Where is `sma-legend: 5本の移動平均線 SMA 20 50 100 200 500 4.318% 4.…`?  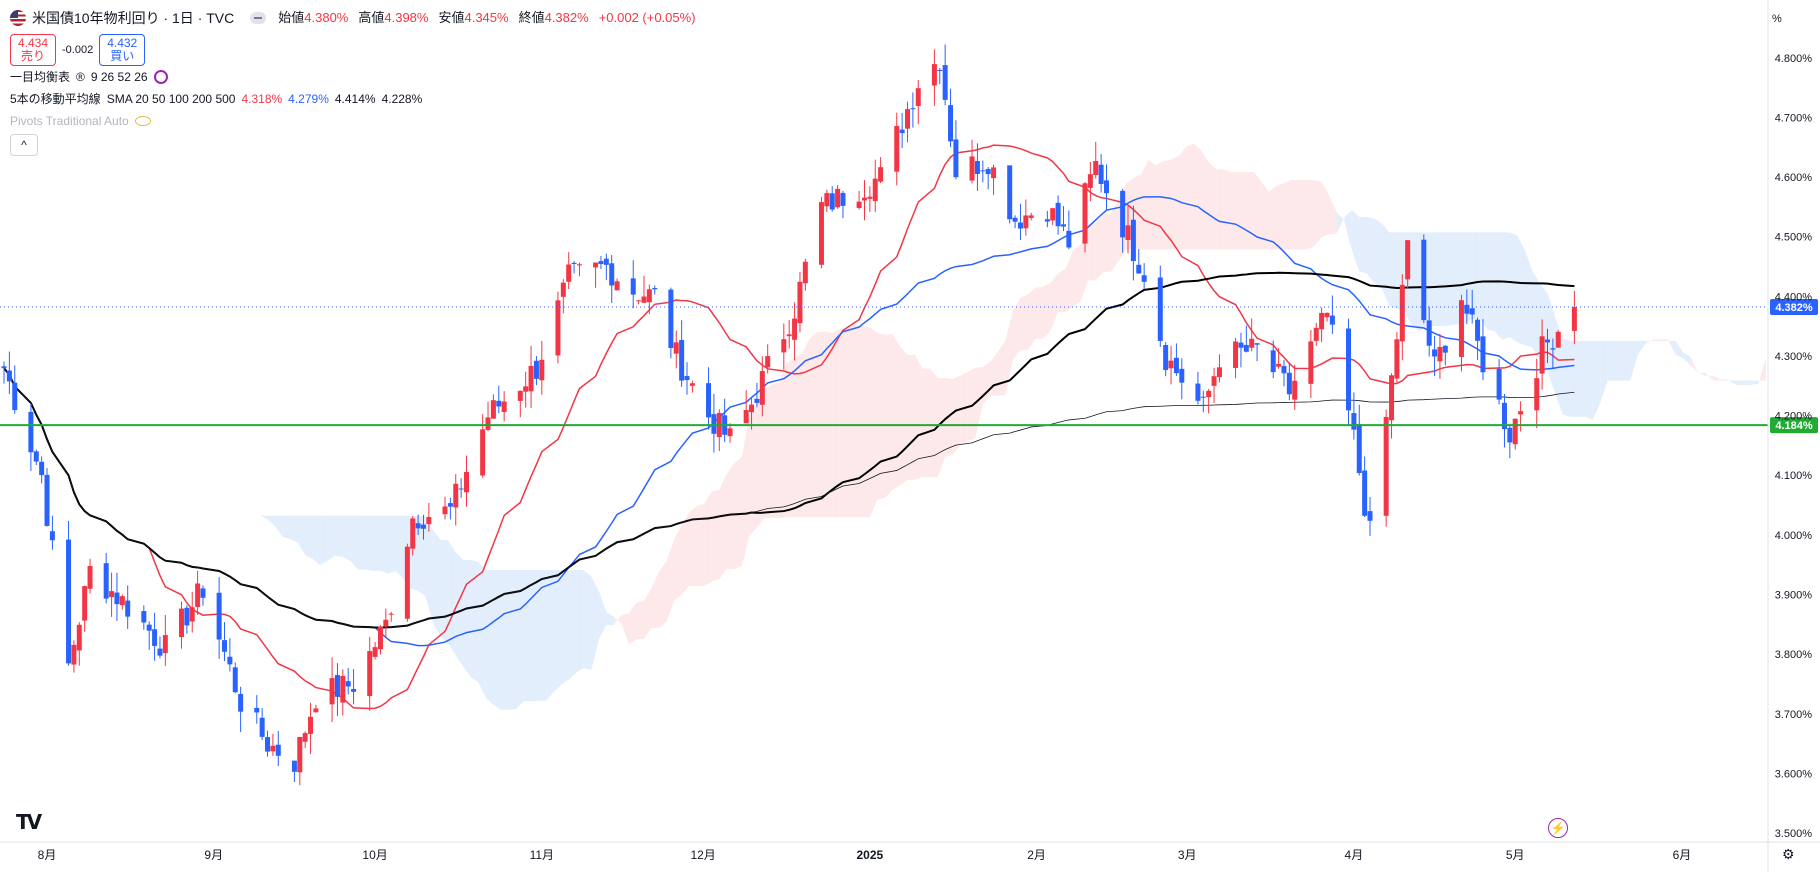 sma-legend: 5本の移動平均線 SMA 20 50 100 200 500 4.318% 4.… is located at coordinates (355, 99).